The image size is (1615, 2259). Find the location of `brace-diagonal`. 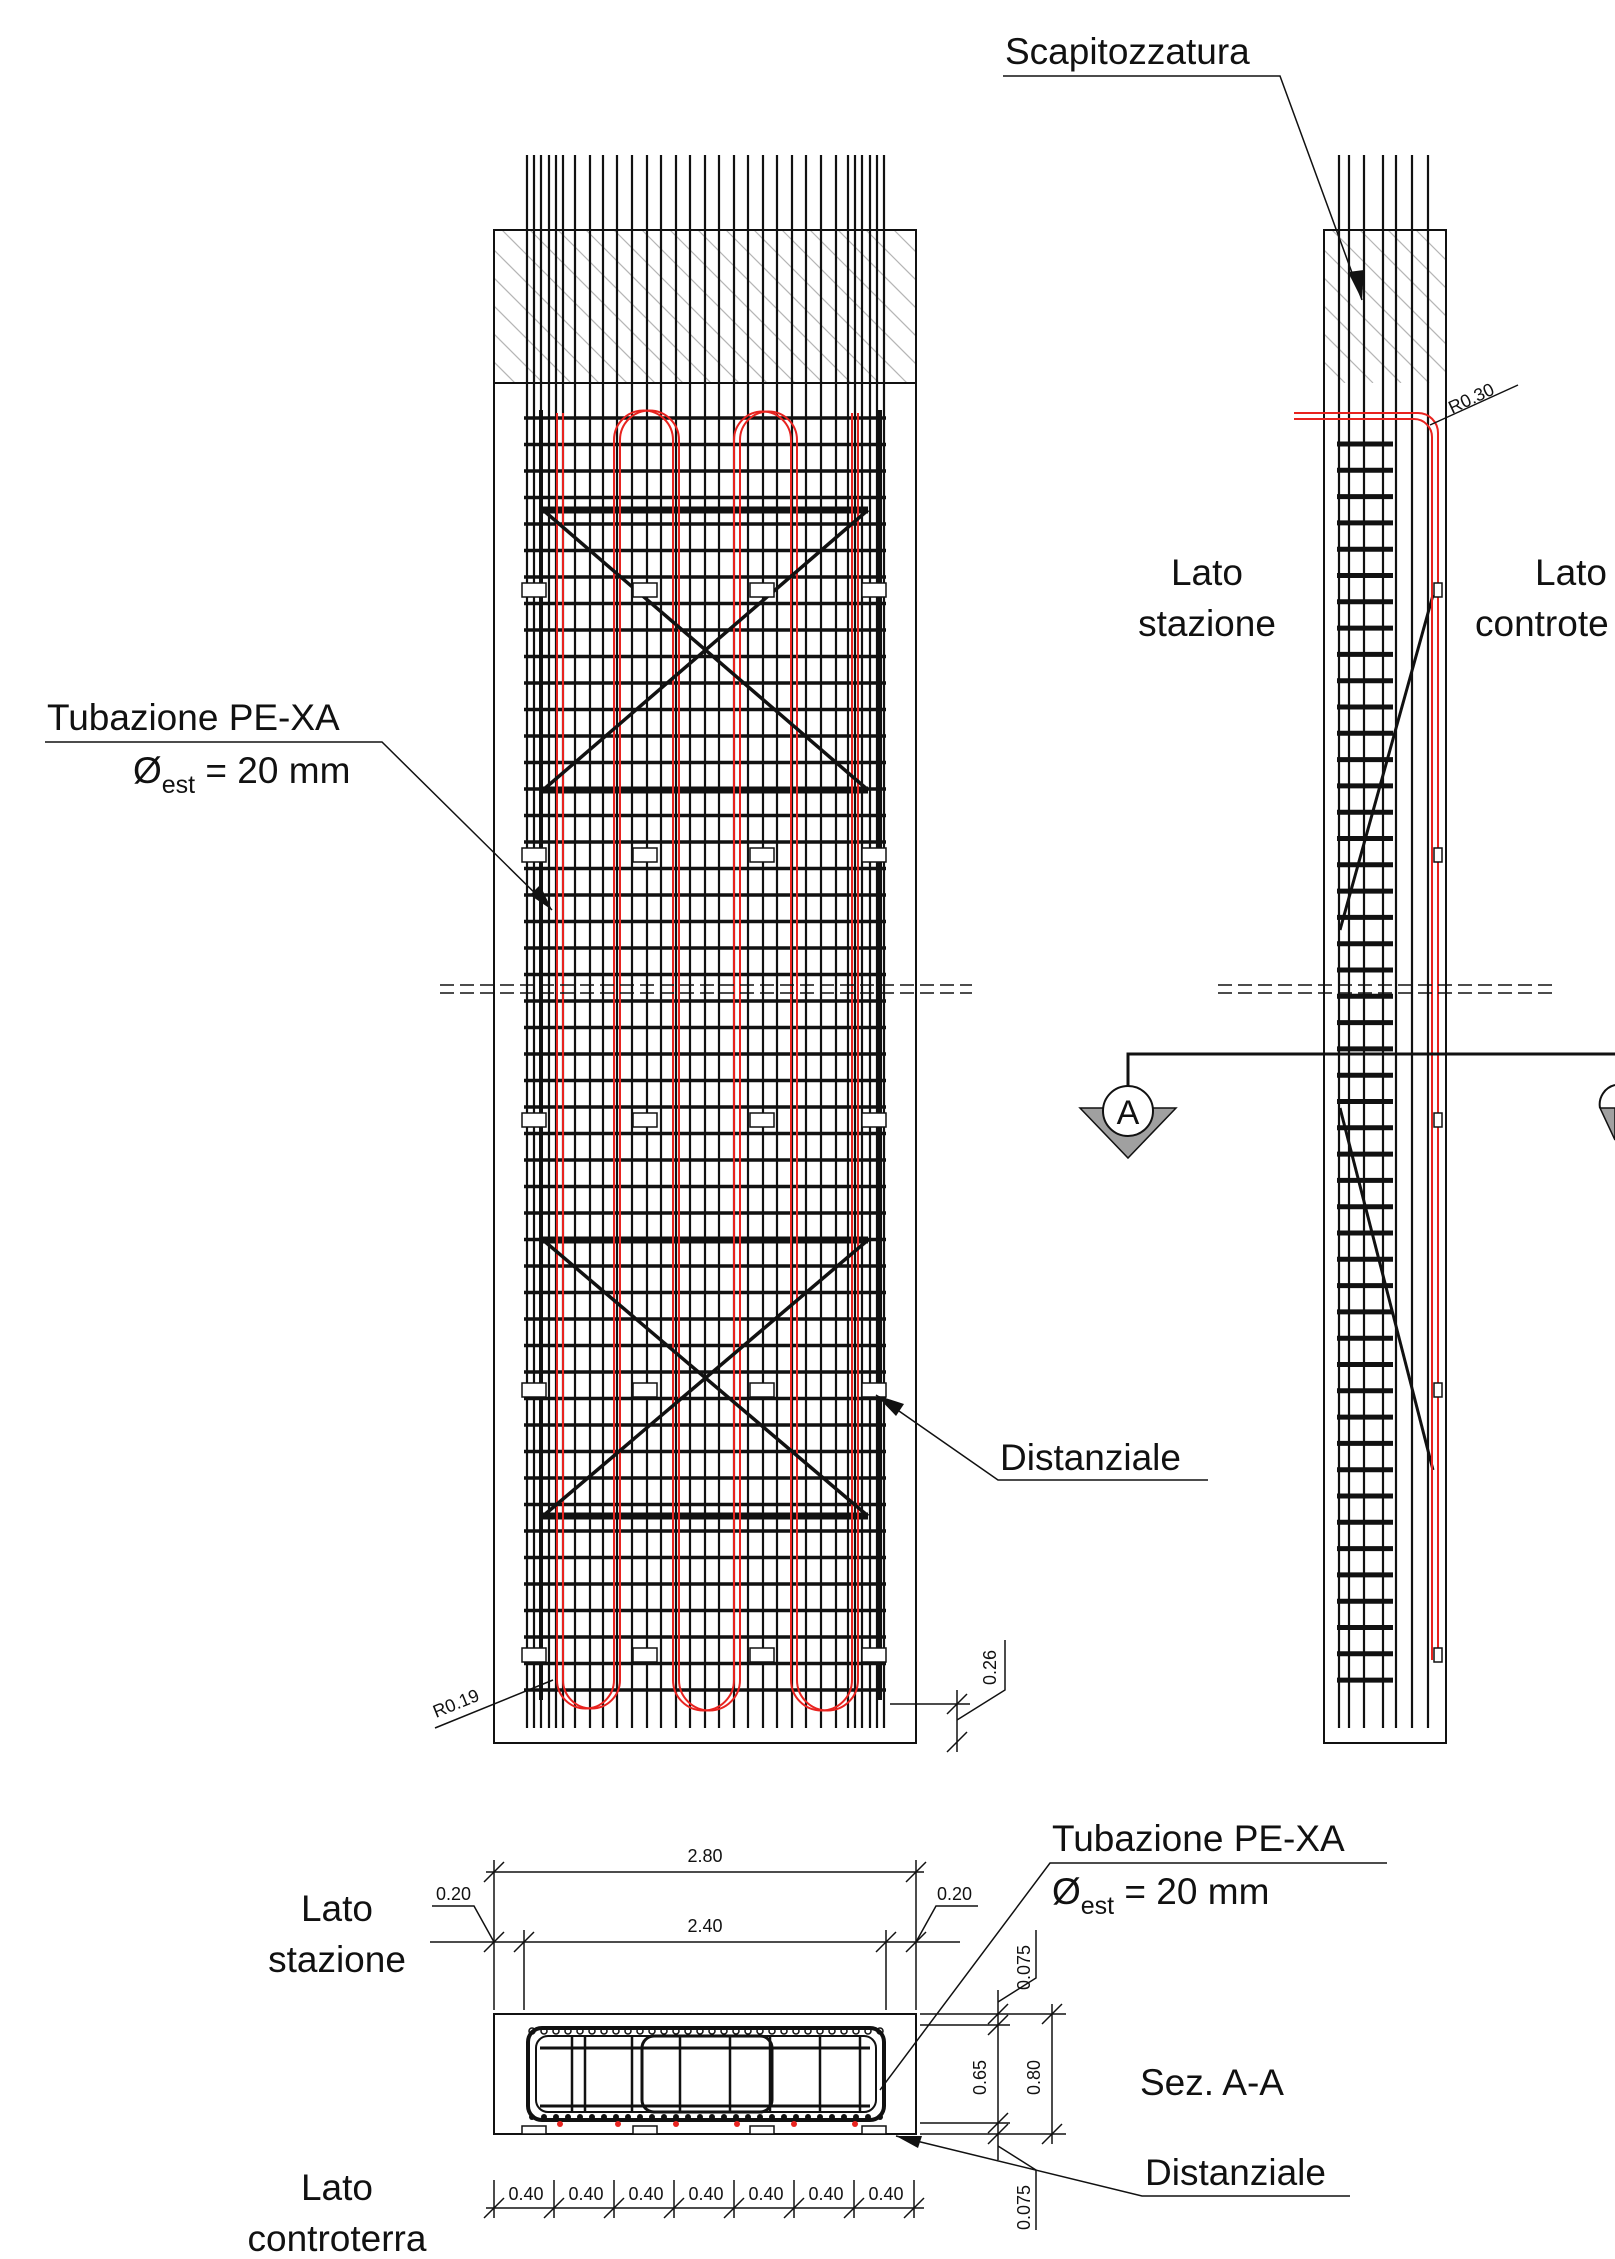

brace-diagonal is located at coordinates (705, 650).